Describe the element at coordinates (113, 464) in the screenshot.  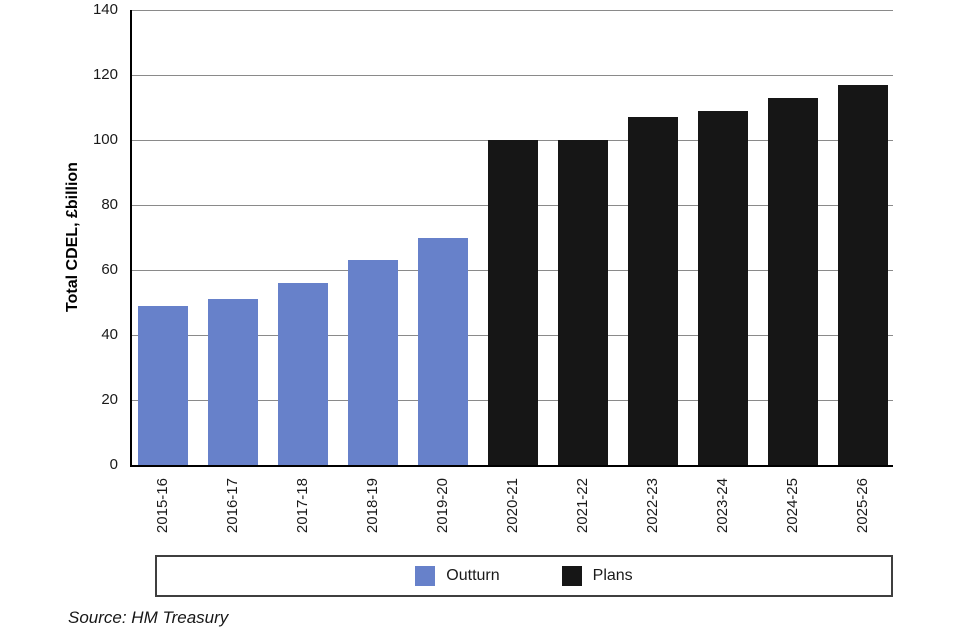
I see `y-tick-label-0: 0` at that location.